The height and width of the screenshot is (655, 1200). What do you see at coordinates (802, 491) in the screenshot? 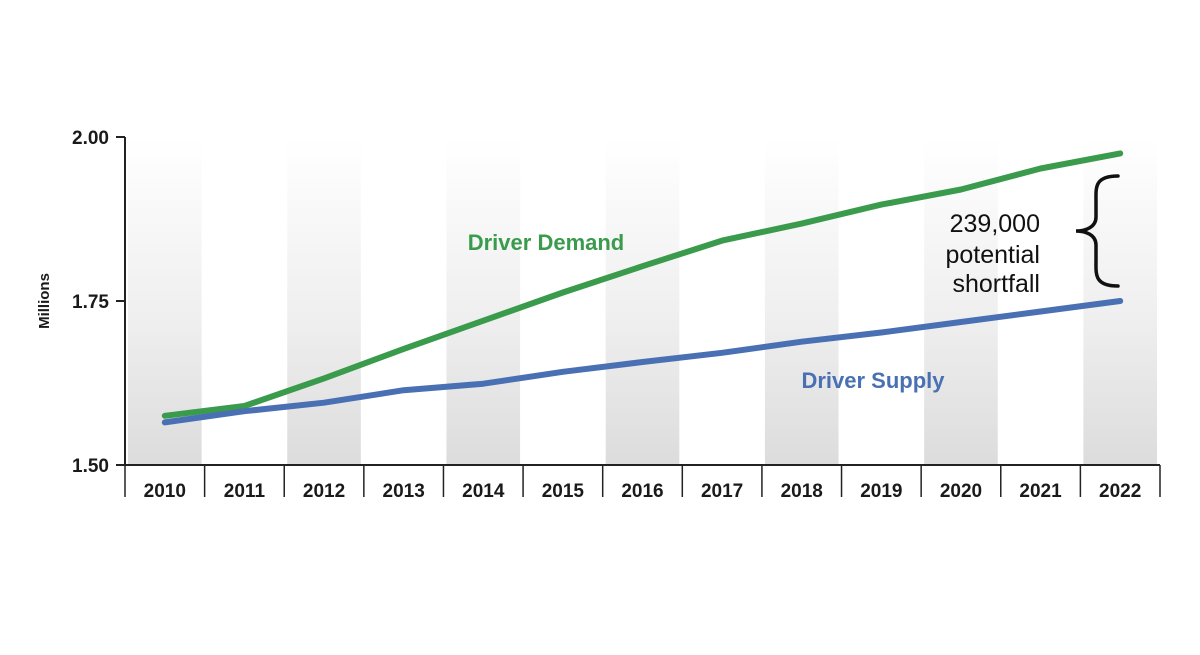
I see `x-tick-label: 2018` at bounding box center [802, 491].